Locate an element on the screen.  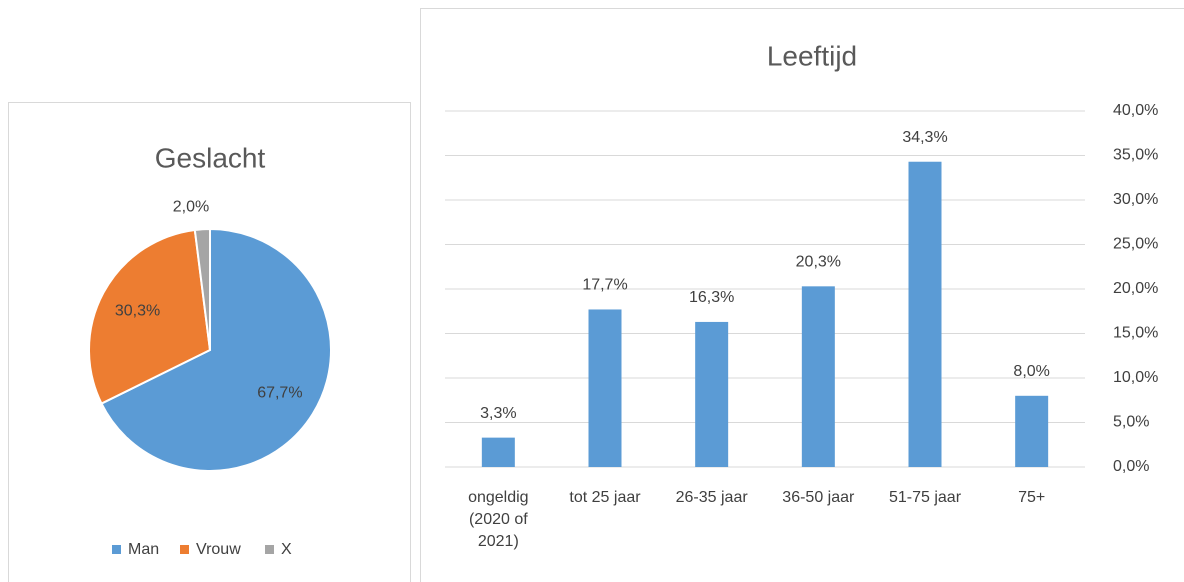
x-tick-label: ongeldig (2020 of 2021) is located at coordinates (498, 519).